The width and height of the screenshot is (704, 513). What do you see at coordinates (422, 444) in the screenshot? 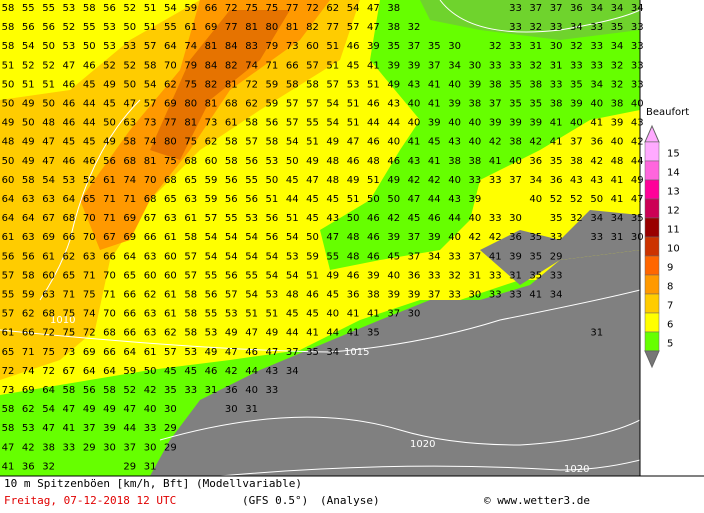
I see `isobar-label: 1020` at bounding box center [422, 444].